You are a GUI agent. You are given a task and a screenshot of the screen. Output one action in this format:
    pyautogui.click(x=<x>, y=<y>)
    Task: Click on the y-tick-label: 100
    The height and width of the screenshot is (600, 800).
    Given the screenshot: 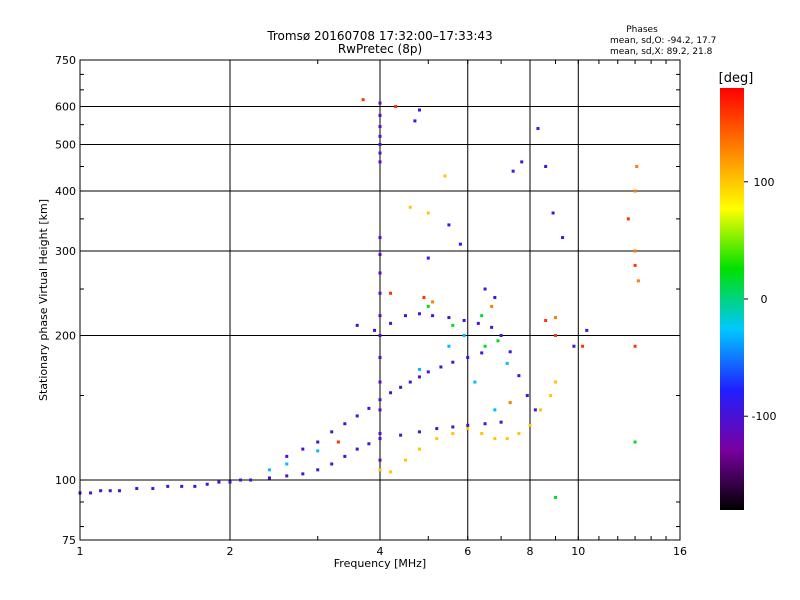 What is the action you would take?
    pyautogui.click(x=65, y=480)
    